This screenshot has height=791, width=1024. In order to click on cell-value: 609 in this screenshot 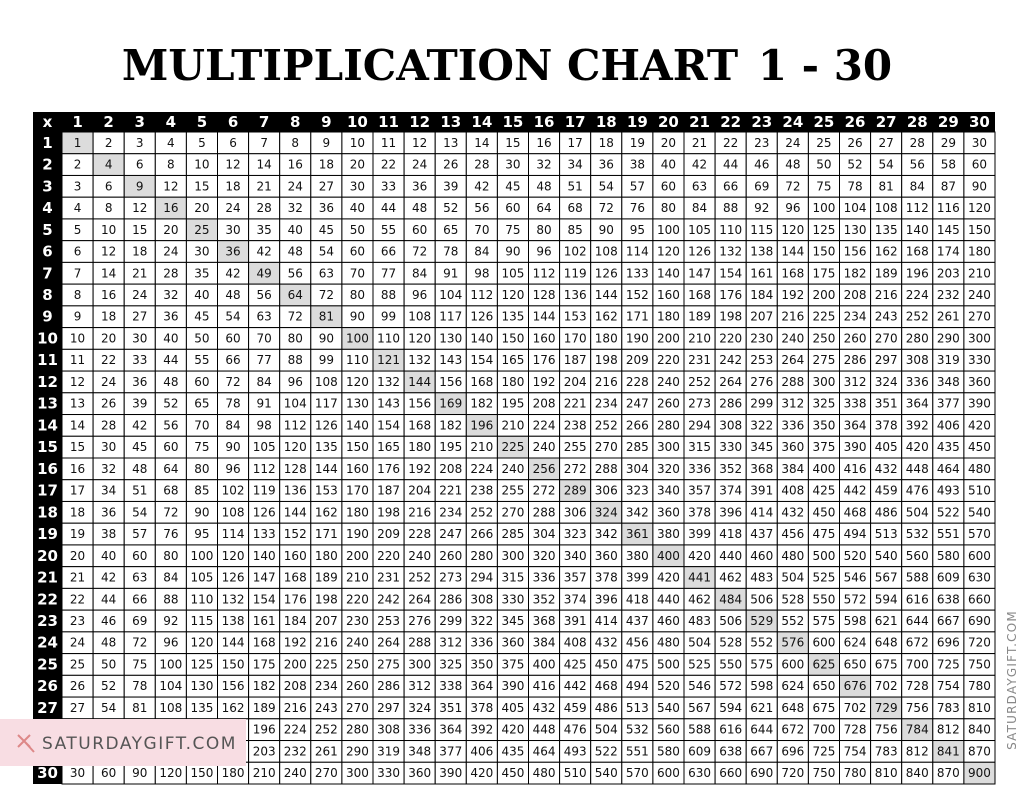, I will do `click(948, 578)`.